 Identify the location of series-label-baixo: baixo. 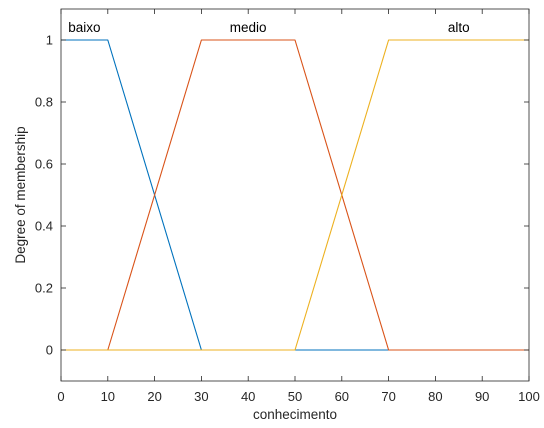
(84, 27).